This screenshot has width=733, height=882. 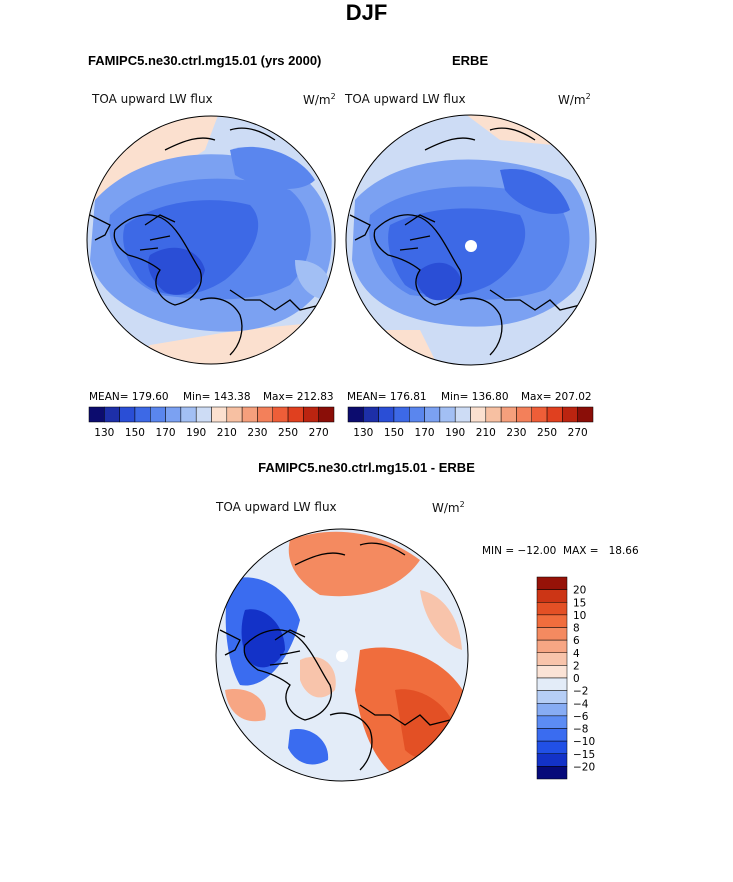 What do you see at coordinates (574, 99) in the screenshot?
I see `panel2-units: W/m2` at bounding box center [574, 99].